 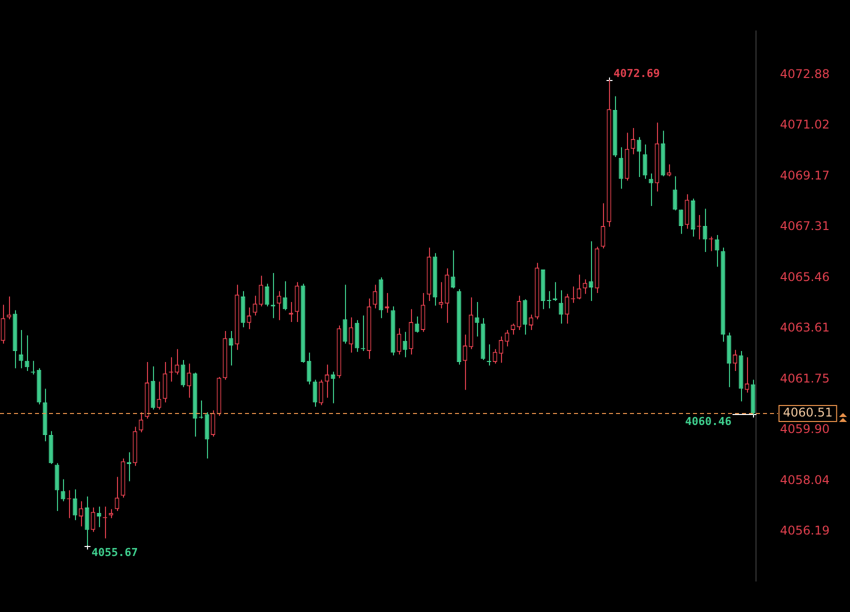 I want to click on y-tick-label: 4069.17, so click(x=805, y=175).